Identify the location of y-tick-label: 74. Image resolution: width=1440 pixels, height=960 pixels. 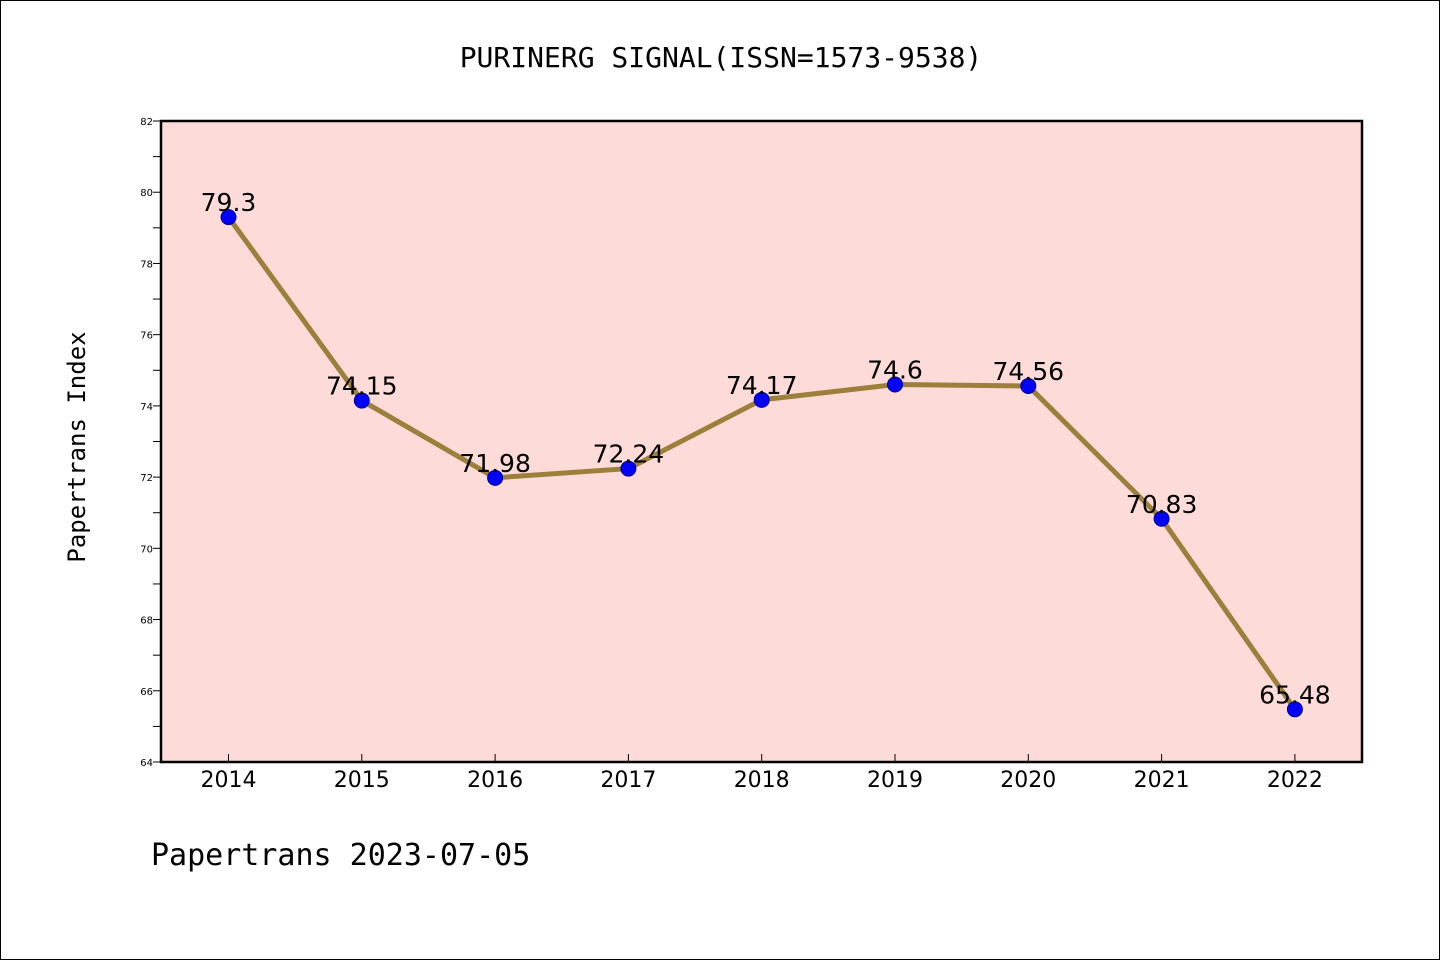
(146, 407).